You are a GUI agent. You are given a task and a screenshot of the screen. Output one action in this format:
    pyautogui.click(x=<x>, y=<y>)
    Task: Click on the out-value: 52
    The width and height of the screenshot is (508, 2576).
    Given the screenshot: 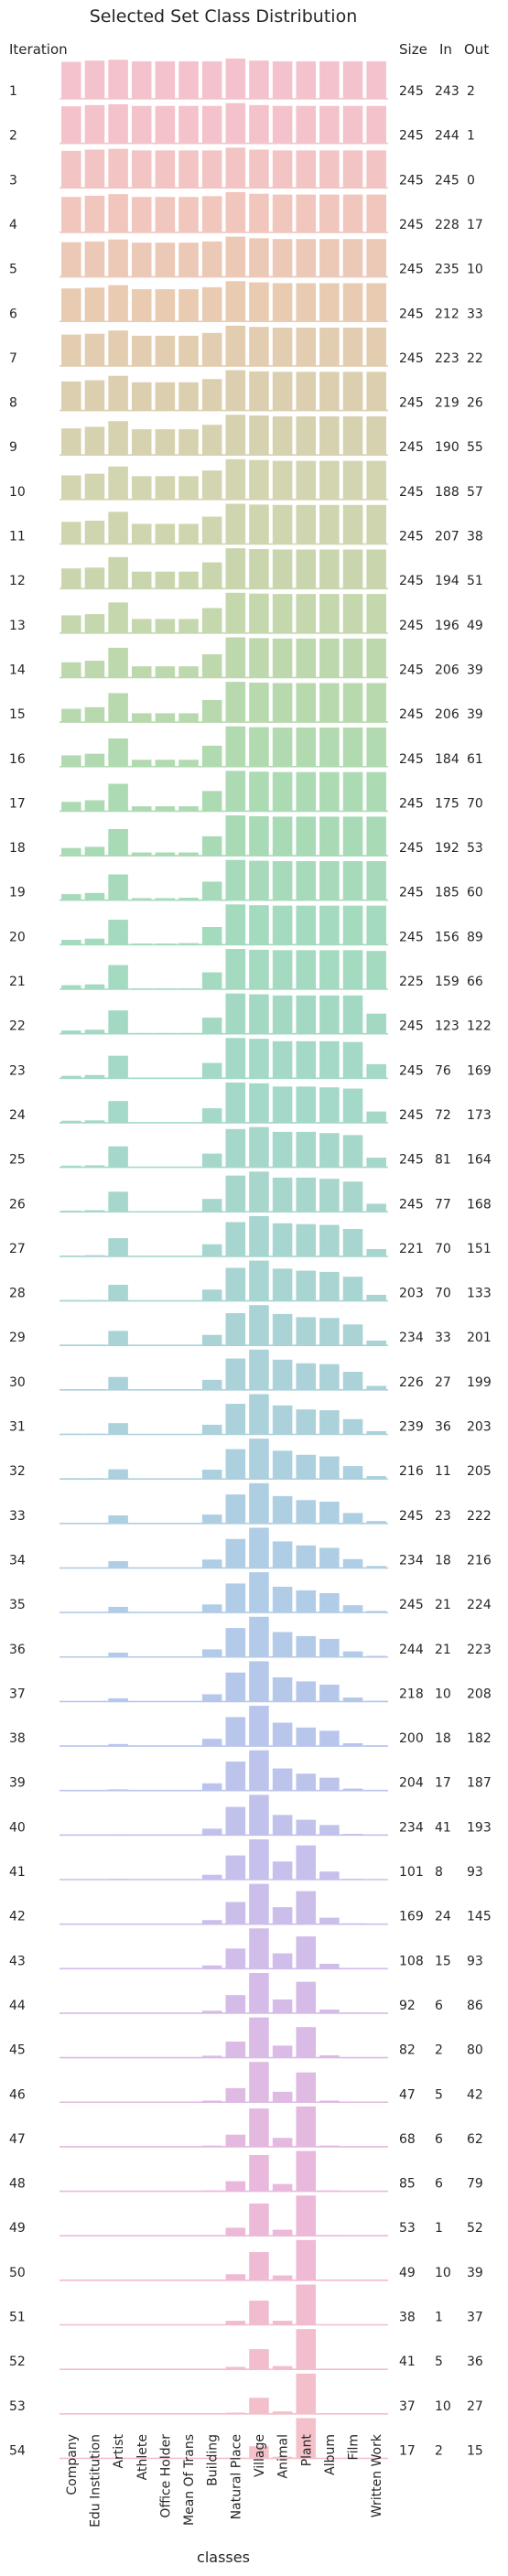 What is the action you would take?
    pyautogui.click(x=475, y=2228)
    